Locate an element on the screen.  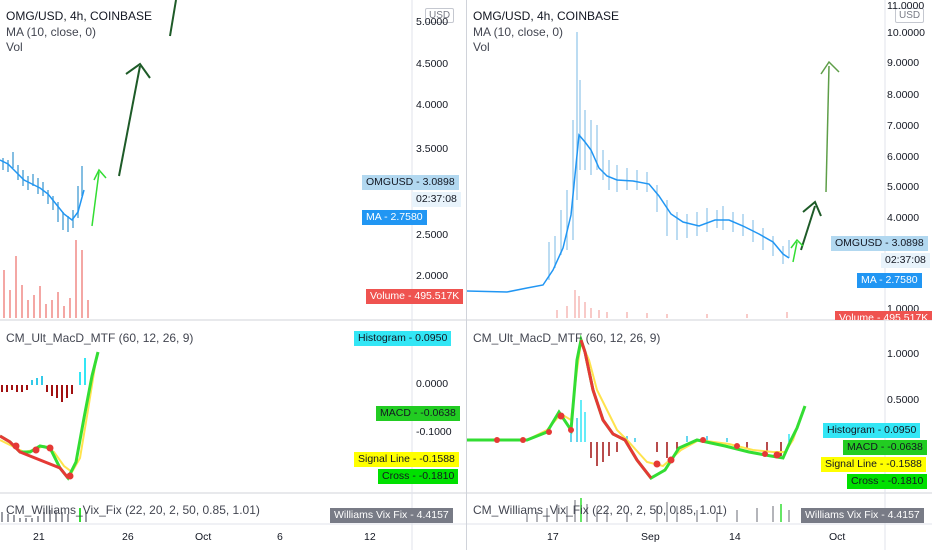
price-tick: 3.5000 is located at coordinates (432, 149).